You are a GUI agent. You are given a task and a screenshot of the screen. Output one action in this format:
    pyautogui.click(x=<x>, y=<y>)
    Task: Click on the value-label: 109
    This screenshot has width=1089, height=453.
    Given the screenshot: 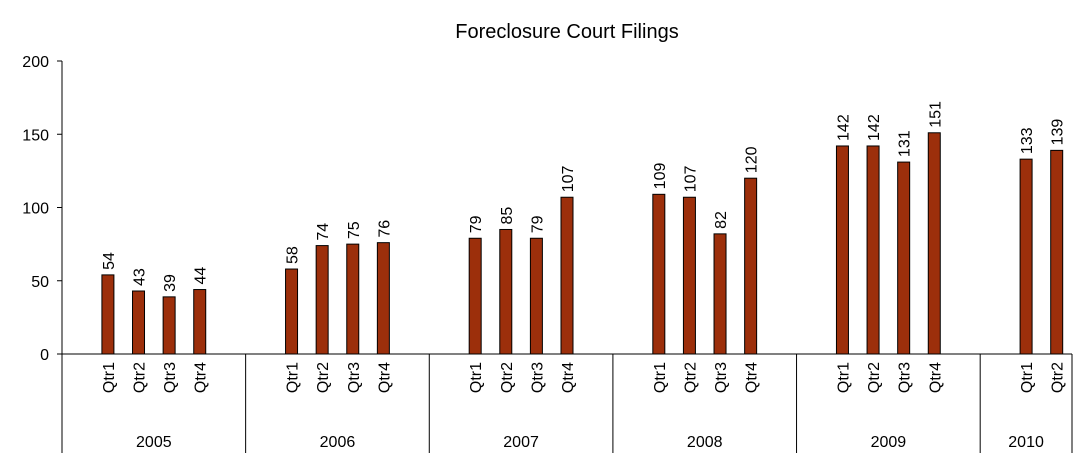 What is the action you would take?
    pyautogui.click(x=660, y=176)
    